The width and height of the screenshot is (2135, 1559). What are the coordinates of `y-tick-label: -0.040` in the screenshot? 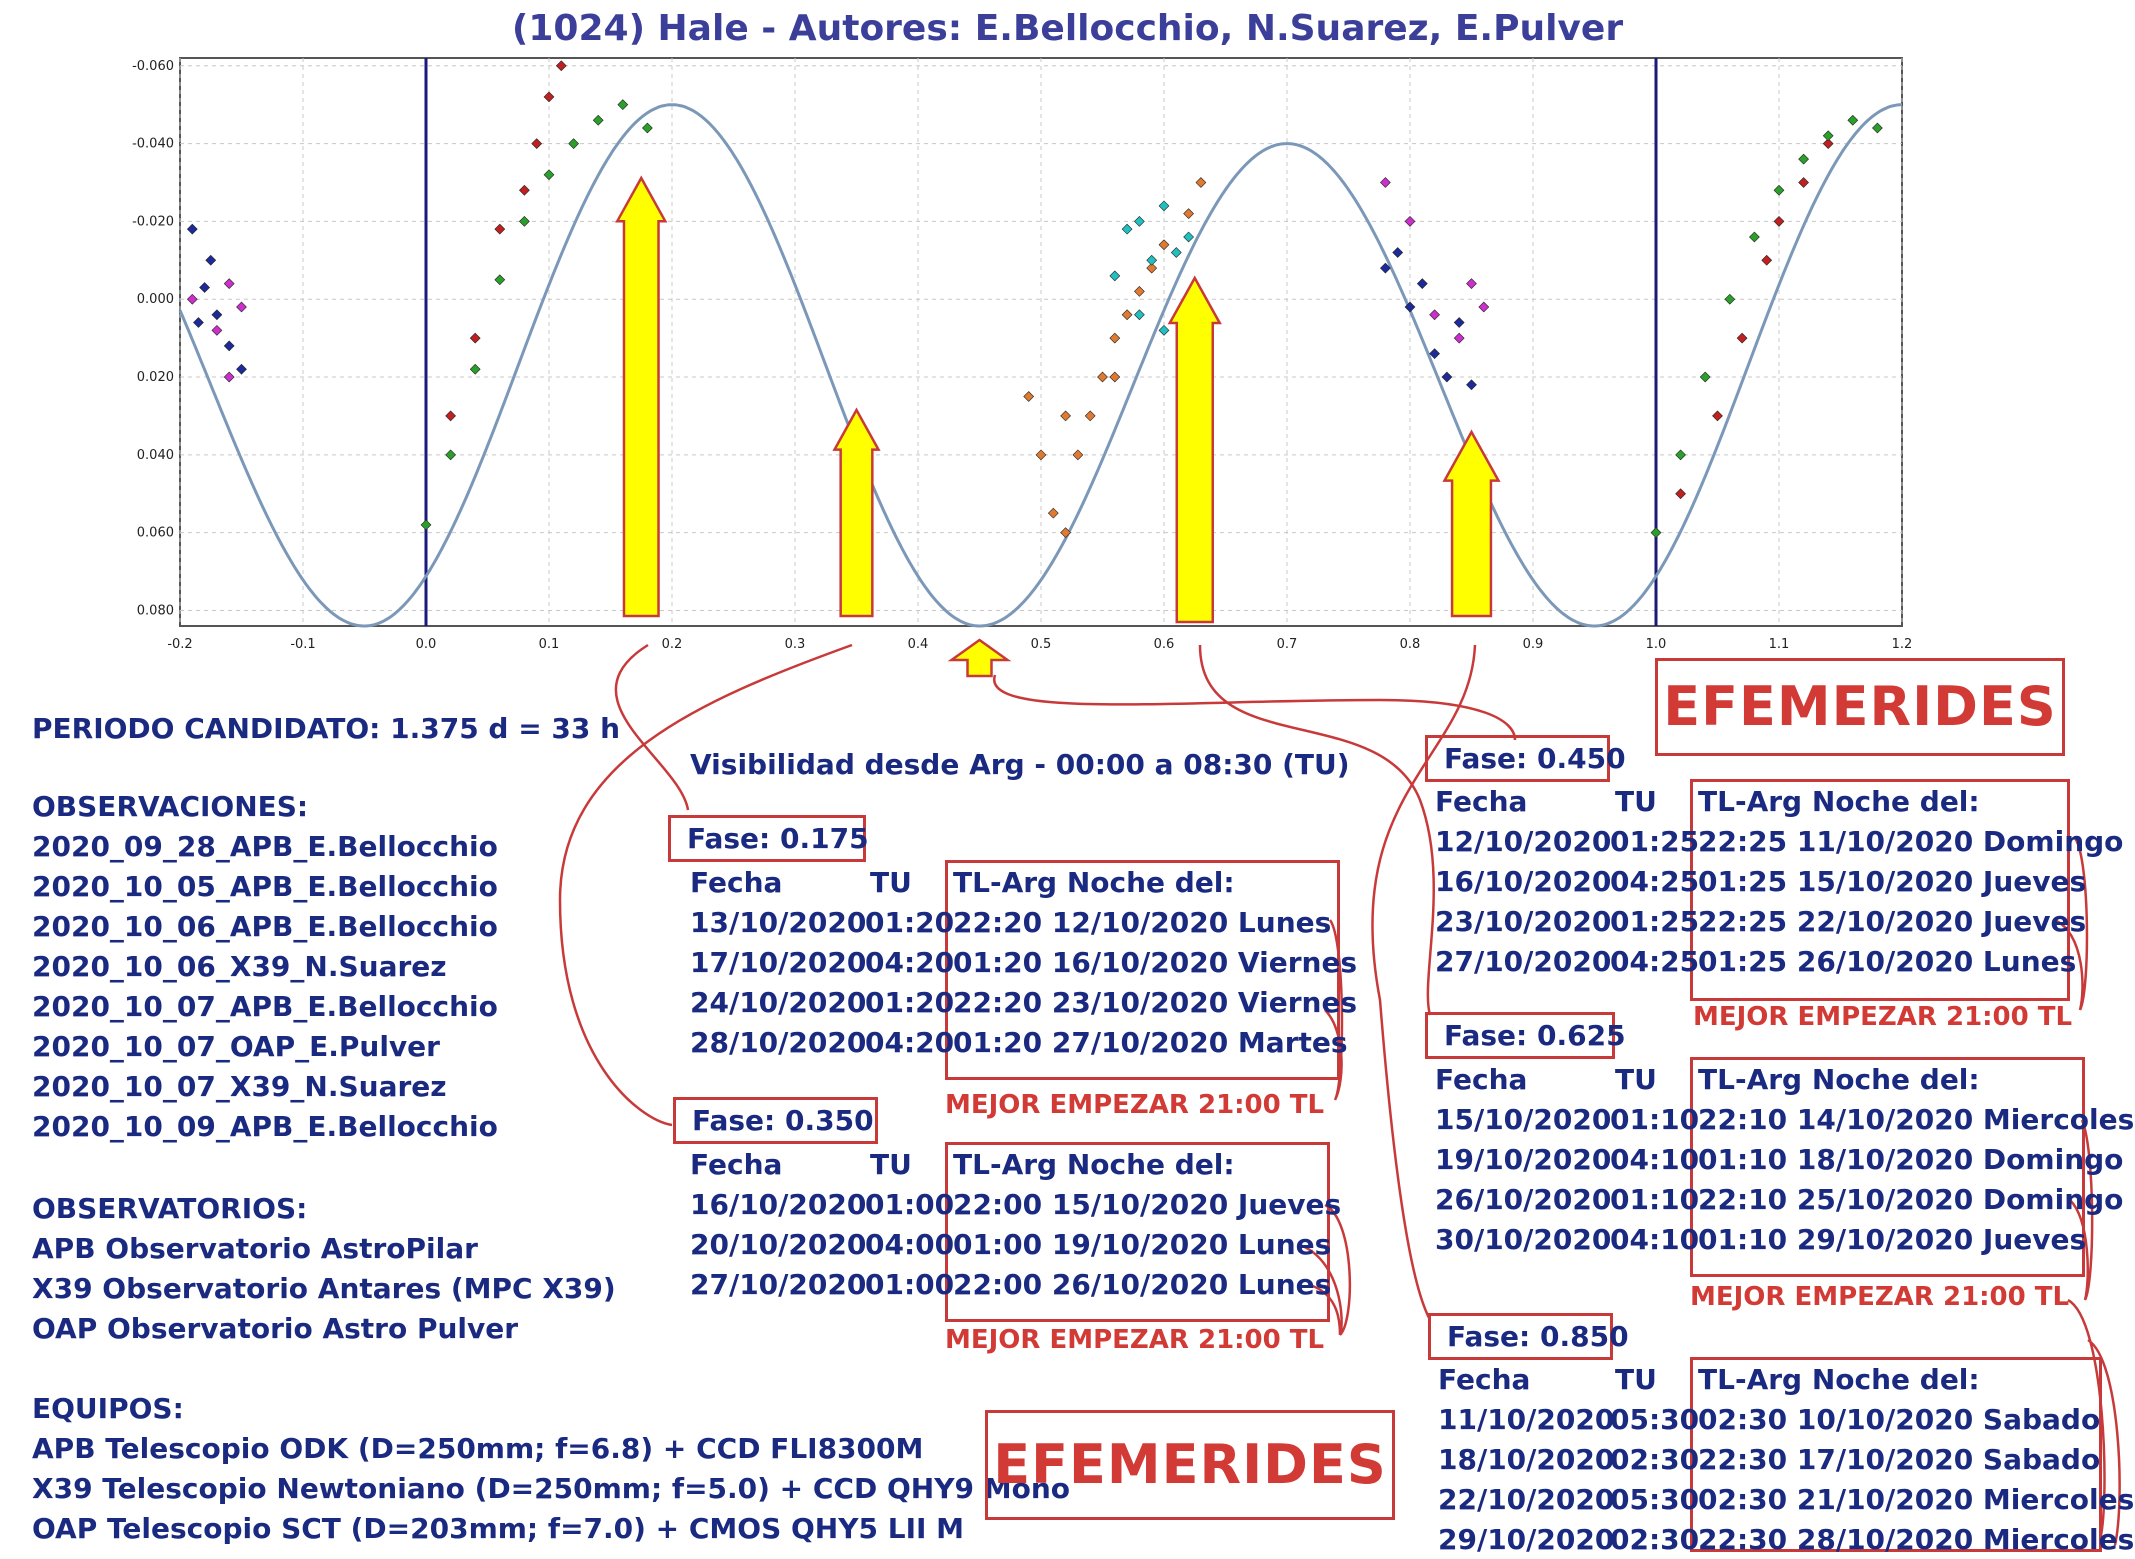 It's located at (153, 144).